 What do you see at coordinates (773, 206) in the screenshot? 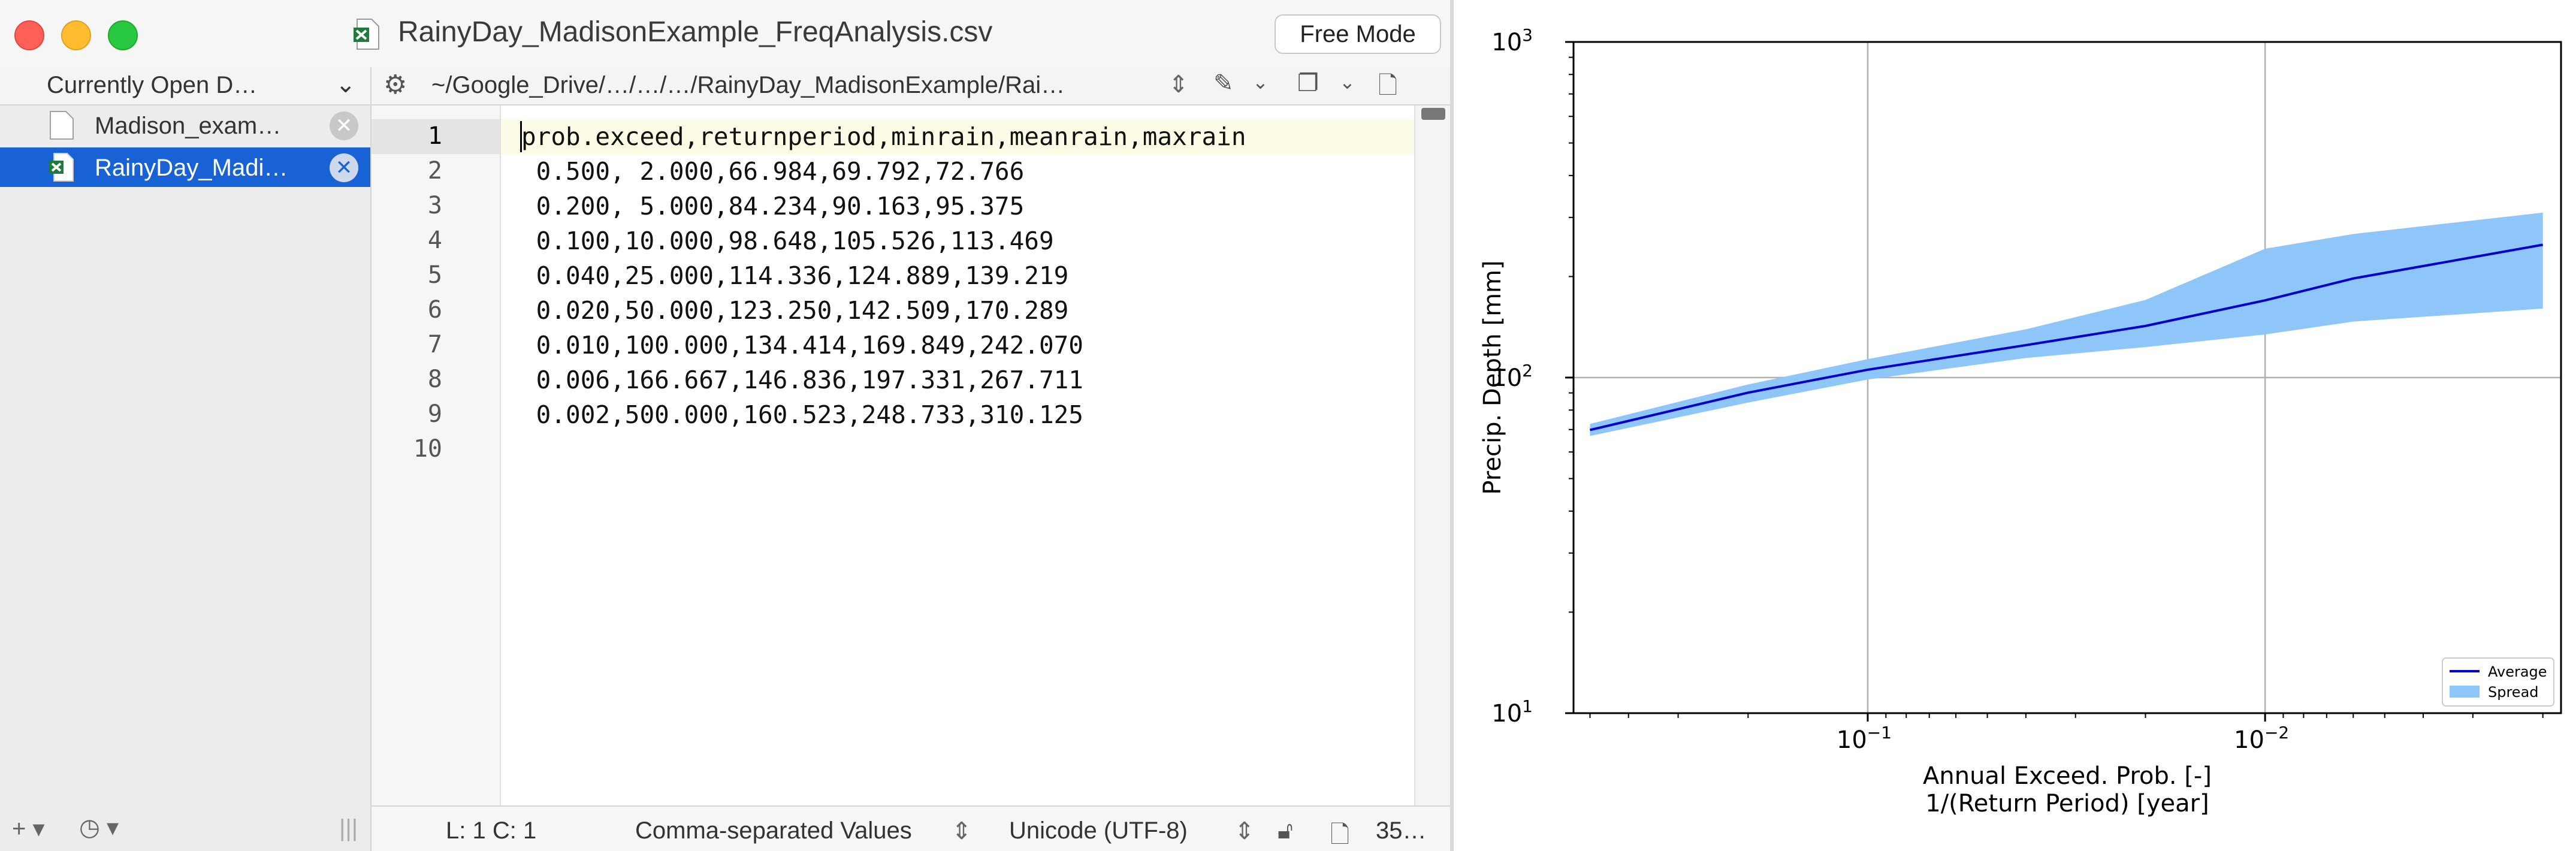
I see `code-line: 0.200, 5.000,84.234,90.163,95.375` at bounding box center [773, 206].